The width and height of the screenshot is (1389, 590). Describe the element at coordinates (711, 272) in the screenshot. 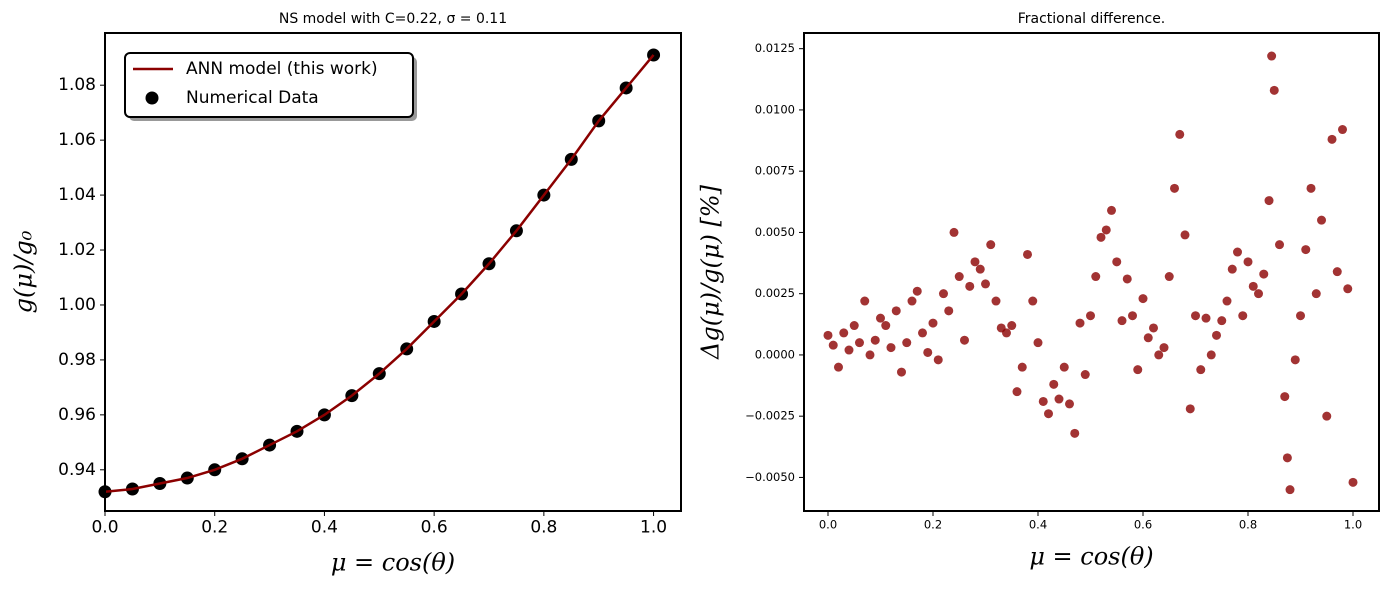

I see `y-axis-label: Δg(μ)/g(μ) [%]` at that location.